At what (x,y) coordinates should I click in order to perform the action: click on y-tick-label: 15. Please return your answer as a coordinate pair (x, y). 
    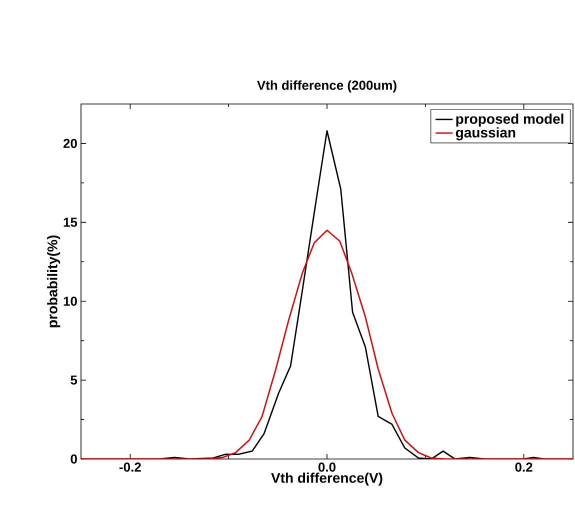
    Looking at the image, I should click on (71, 222).